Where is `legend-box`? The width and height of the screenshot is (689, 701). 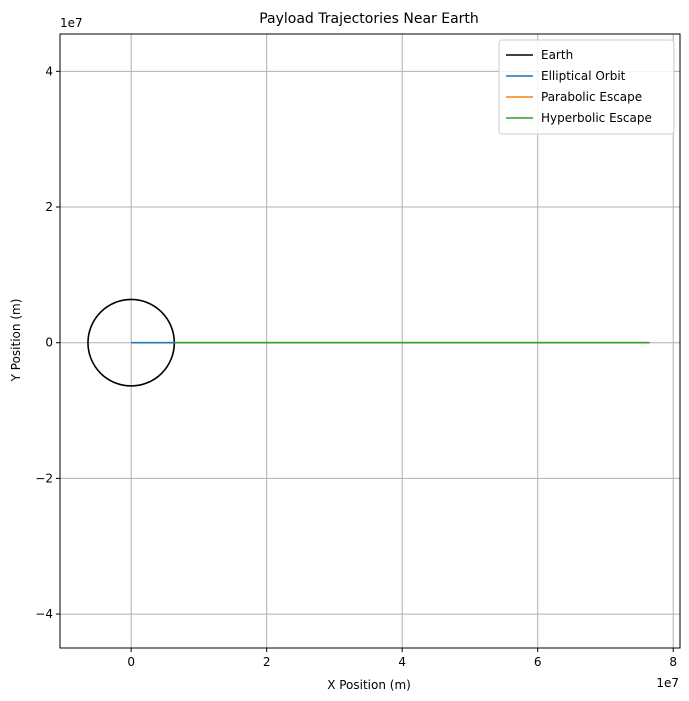 legend-box is located at coordinates (586, 87).